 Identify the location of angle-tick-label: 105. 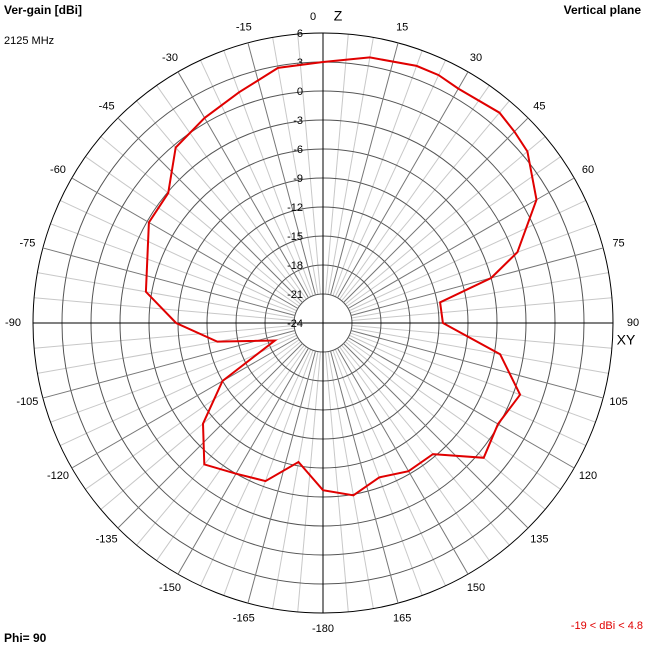
(618, 402).